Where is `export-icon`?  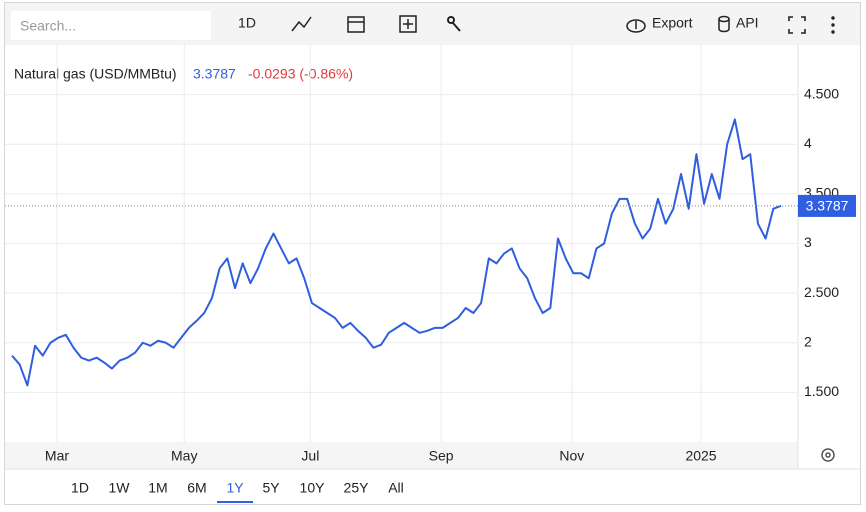
export-icon is located at coordinates (636, 26).